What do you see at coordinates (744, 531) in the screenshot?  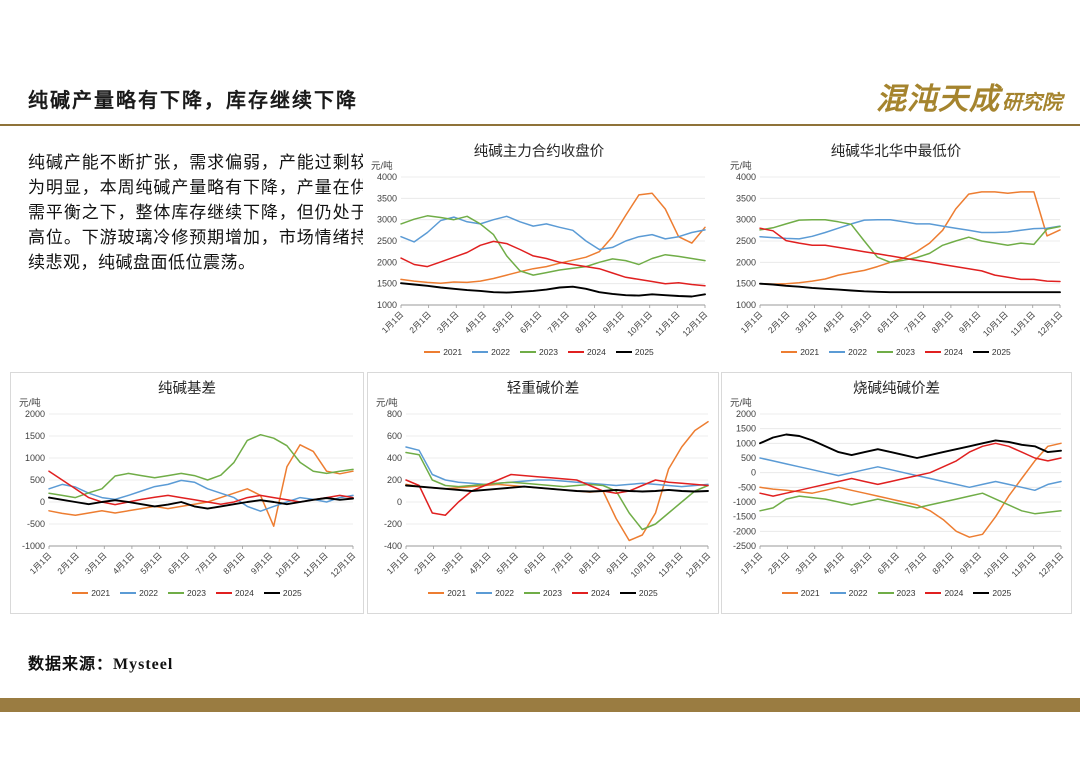 I see `svg-text: -2000` at bounding box center [744, 531].